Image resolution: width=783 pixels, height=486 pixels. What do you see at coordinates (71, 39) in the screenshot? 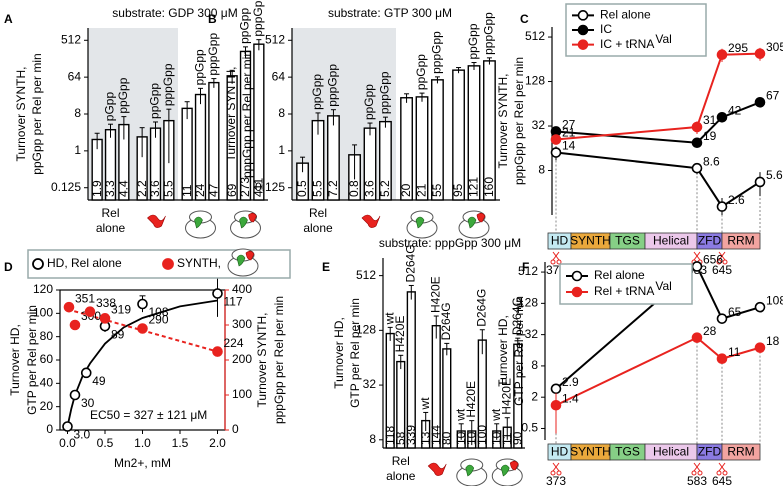
I see `tick-label: 512` at bounding box center [71, 39].